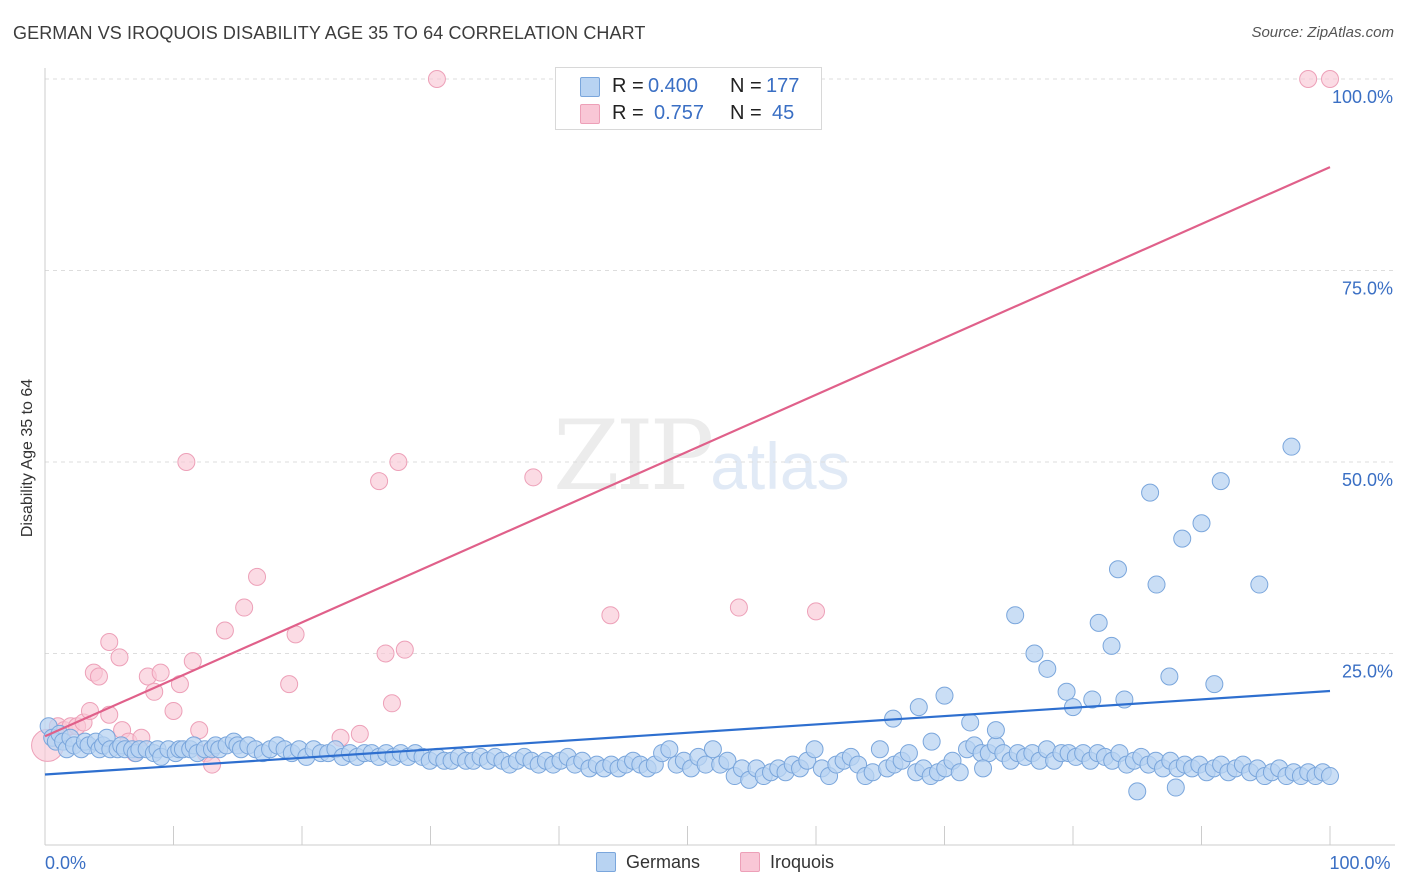  I want to click on y-tick-label-3: 100.0%, so click(1362, 97).